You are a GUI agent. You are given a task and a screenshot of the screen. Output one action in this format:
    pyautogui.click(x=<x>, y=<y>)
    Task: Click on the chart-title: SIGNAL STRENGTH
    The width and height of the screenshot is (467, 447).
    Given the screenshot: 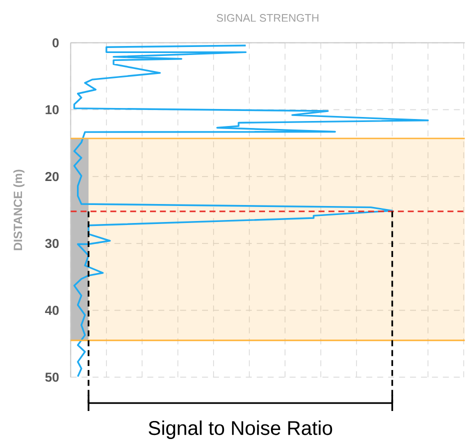 What is the action you would take?
    pyautogui.click(x=267, y=18)
    